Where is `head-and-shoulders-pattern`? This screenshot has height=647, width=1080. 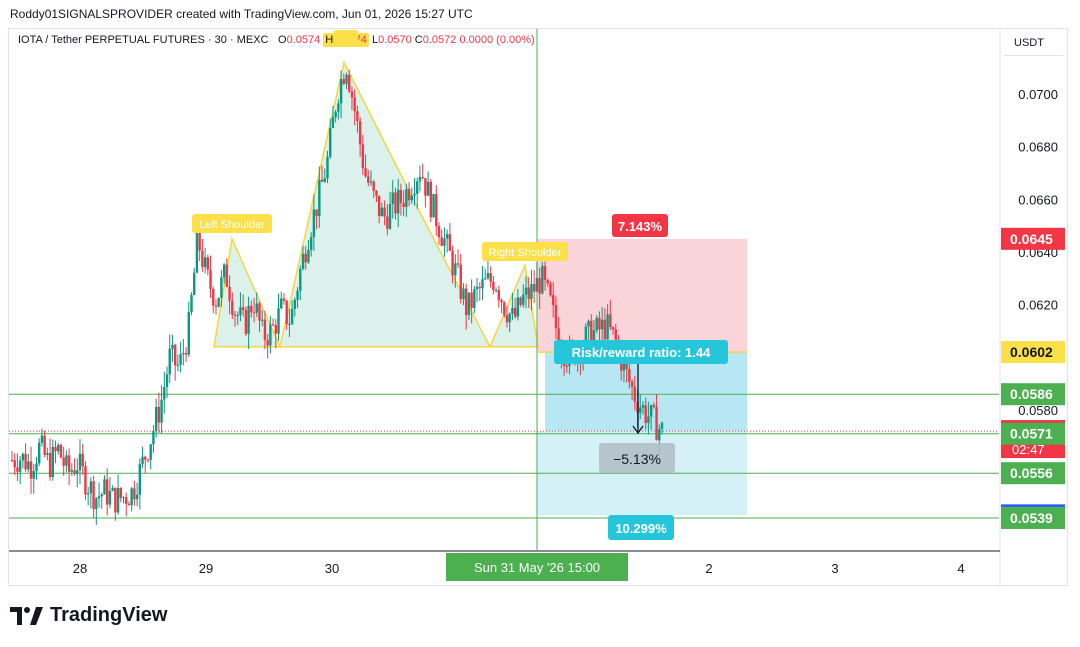 head-and-shoulders-pattern is located at coordinates (376, 205).